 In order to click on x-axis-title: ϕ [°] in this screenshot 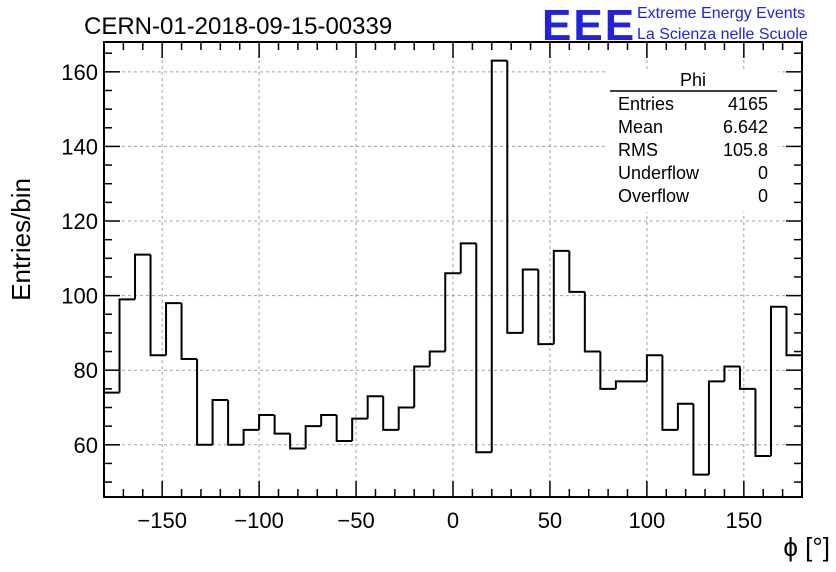, I will do `click(806, 547)`.